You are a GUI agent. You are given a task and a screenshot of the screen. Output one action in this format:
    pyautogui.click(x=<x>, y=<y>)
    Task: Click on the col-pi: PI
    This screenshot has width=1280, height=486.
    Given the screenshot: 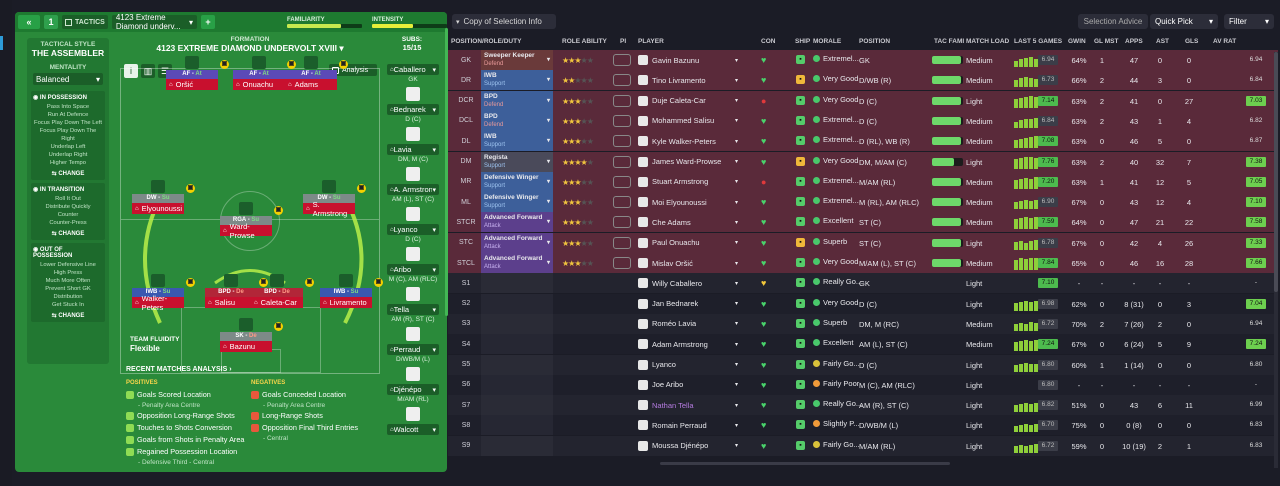 What is the action you would take?
    pyautogui.click(x=623, y=41)
    